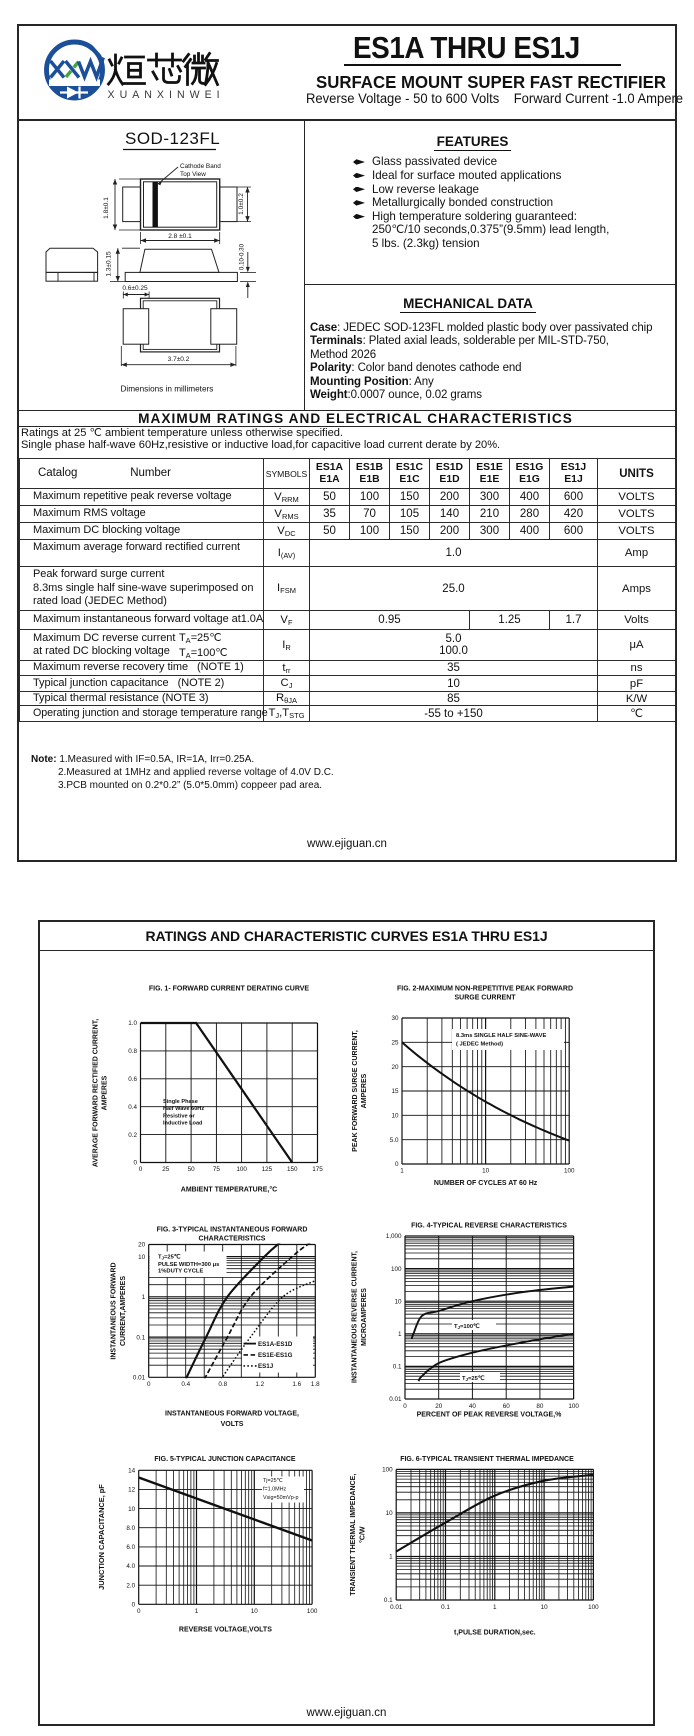 The height and width of the screenshot is (1736, 694). Describe the element at coordinates (130, 1585) in the screenshot. I see `svg-text: 2.0` at that location.